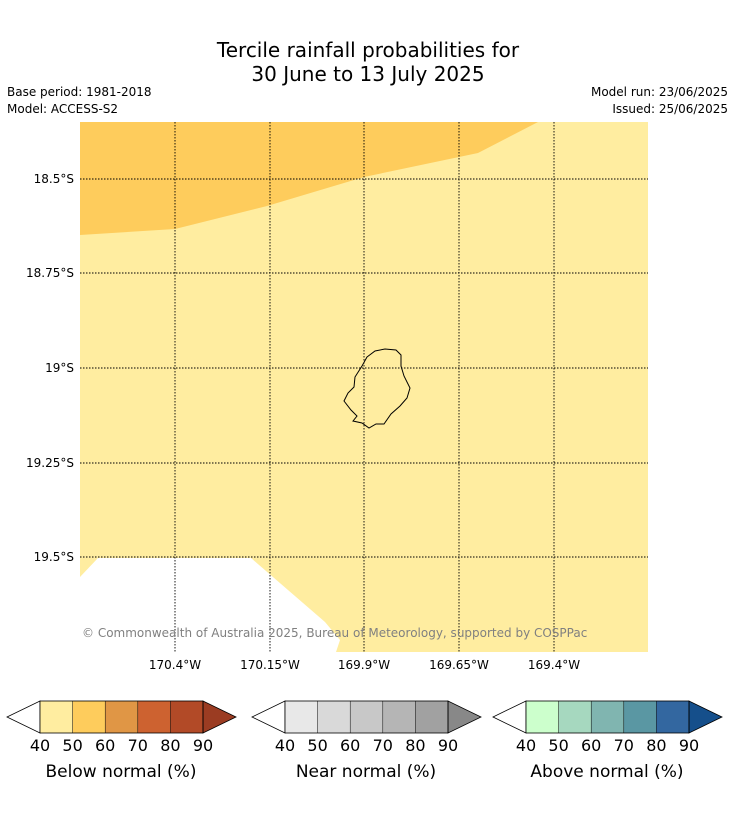 This screenshot has width=736, height=816. What do you see at coordinates (63, 109) in the screenshot?
I see `model-name: Model: ACCESS-S2` at bounding box center [63, 109].